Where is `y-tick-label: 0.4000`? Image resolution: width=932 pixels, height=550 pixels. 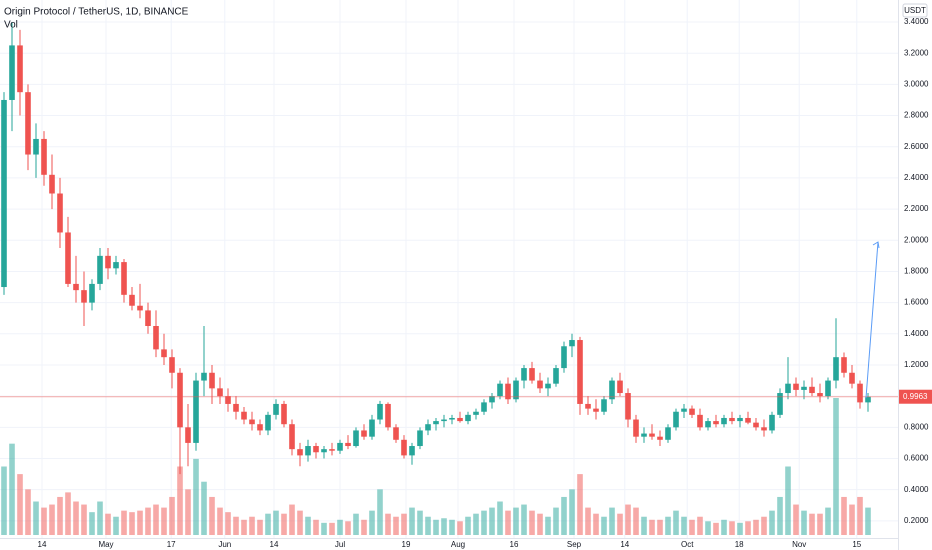
y-tick-label: 0.4000 is located at coordinates (916, 489).